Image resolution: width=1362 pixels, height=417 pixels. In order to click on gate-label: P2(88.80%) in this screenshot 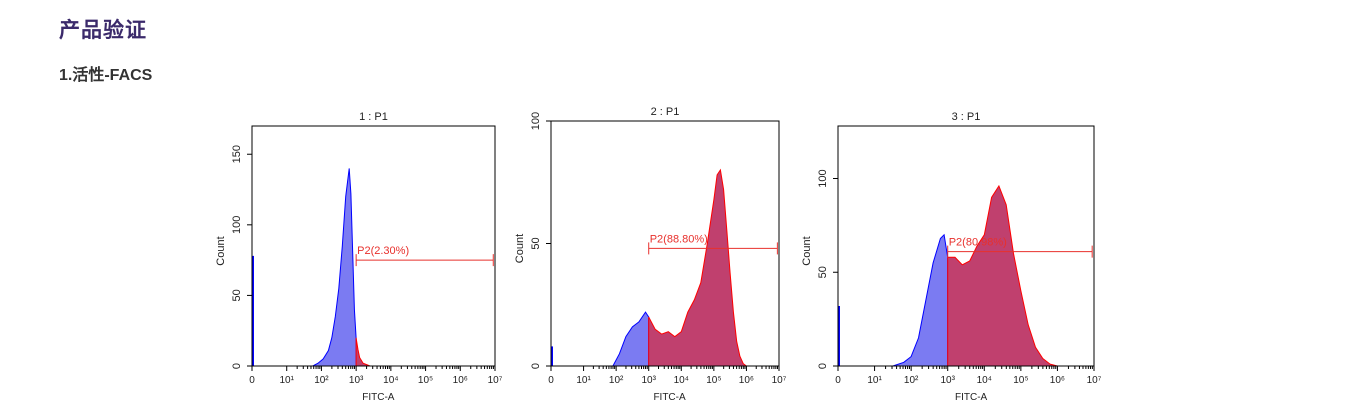, I will do `click(679, 239)`.